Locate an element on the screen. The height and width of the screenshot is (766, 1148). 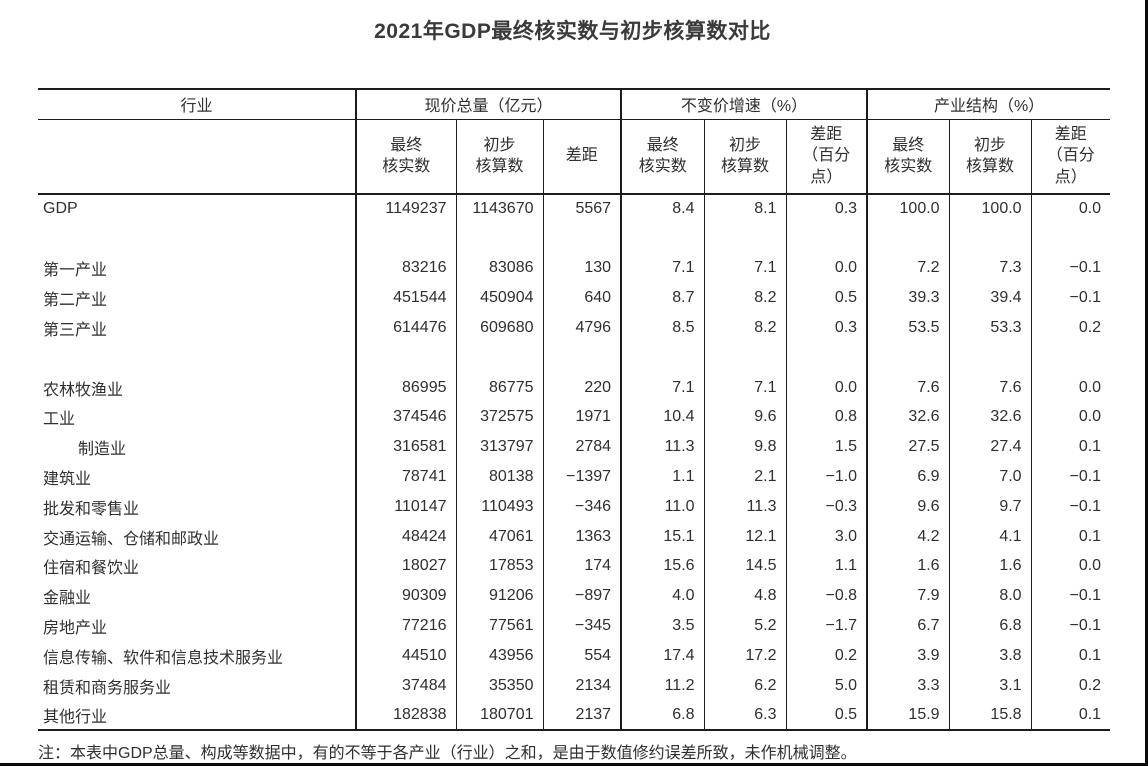
value-cell: 14.5 is located at coordinates (745, 566).